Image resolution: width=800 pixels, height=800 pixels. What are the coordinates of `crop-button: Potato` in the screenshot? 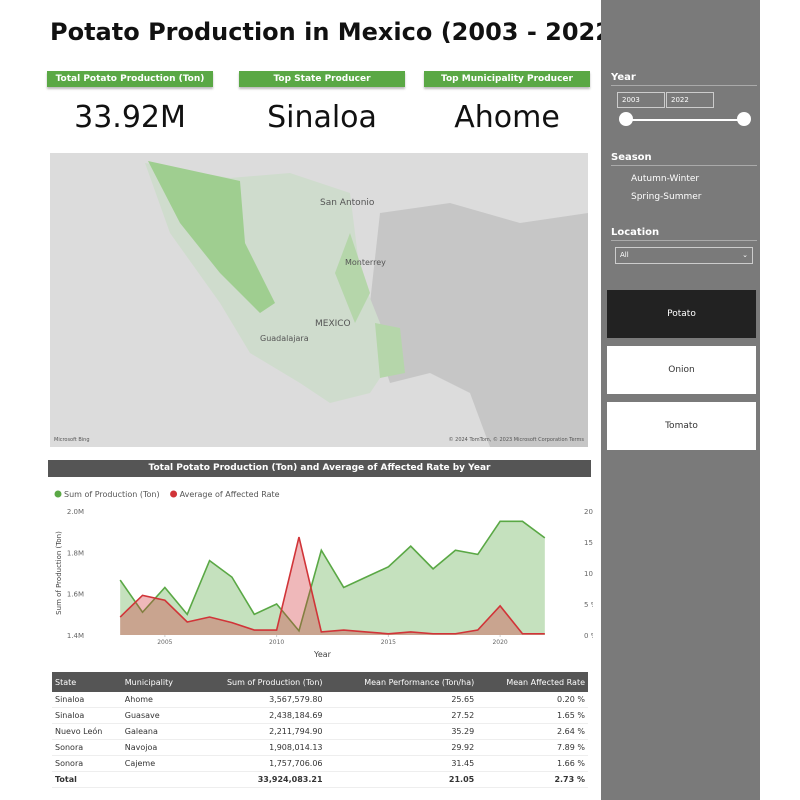 It's located at (681, 314).